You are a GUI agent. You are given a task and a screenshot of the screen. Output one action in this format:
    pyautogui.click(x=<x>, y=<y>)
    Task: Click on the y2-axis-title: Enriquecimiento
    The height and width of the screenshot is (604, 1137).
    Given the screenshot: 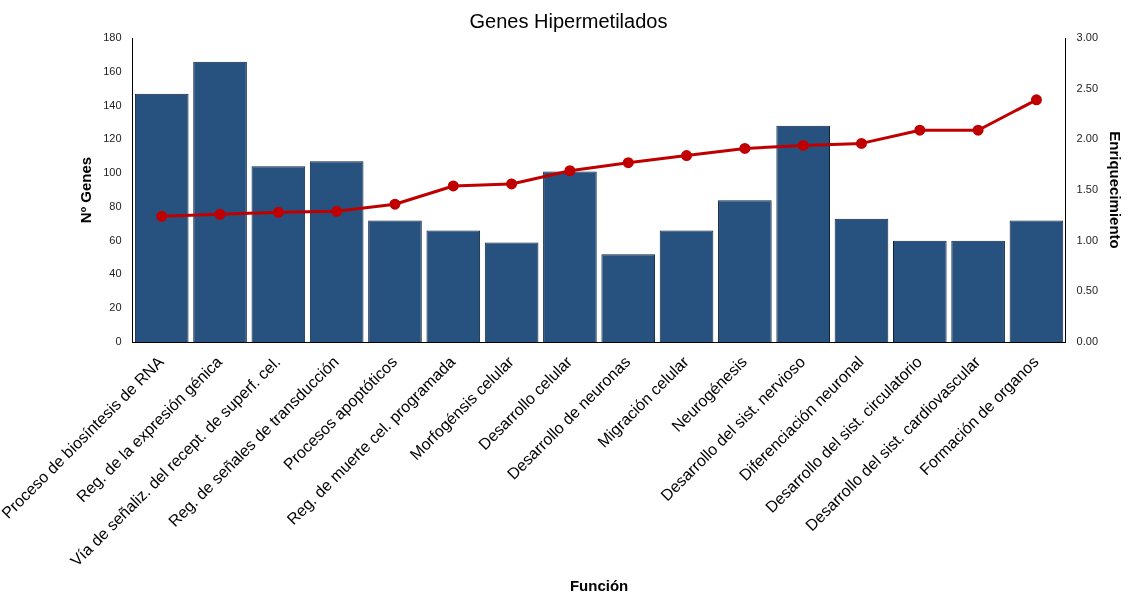 What is the action you would take?
    pyautogui.click(x=1115, y=190)
    